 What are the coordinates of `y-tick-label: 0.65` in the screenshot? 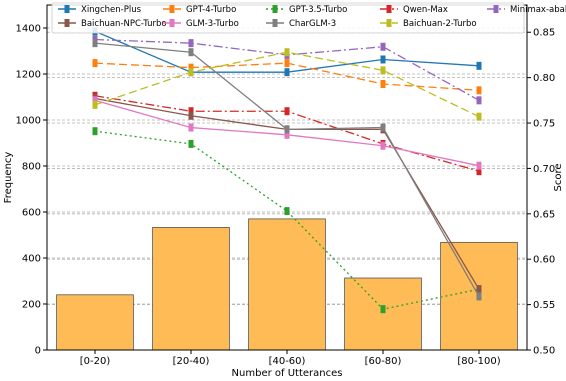 It's located at (544, 214).